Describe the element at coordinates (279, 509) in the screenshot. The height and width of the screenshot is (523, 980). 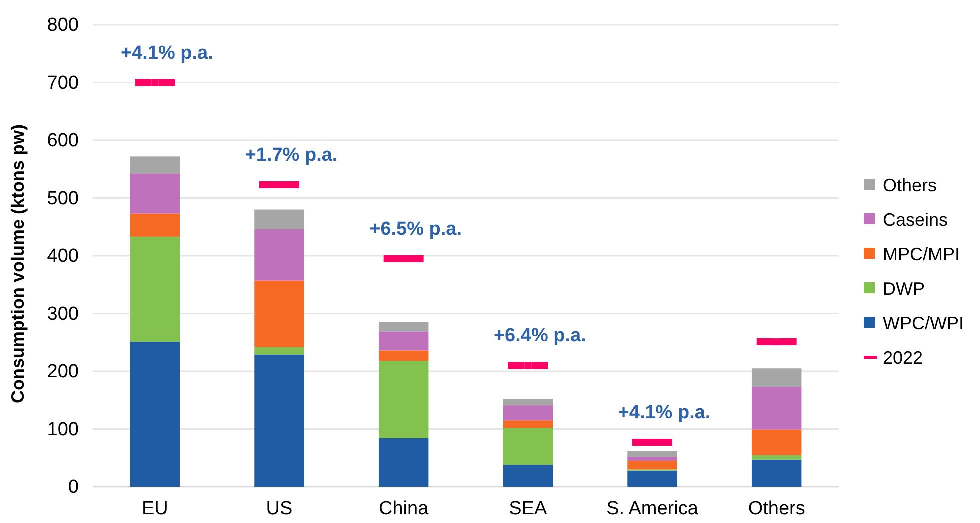
I see `x-tick-label: US` at that location.